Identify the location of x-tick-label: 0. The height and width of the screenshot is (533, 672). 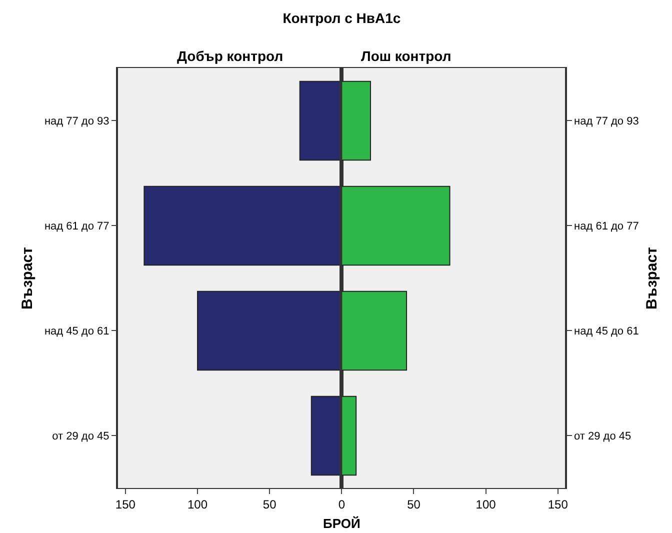
(342, 505).